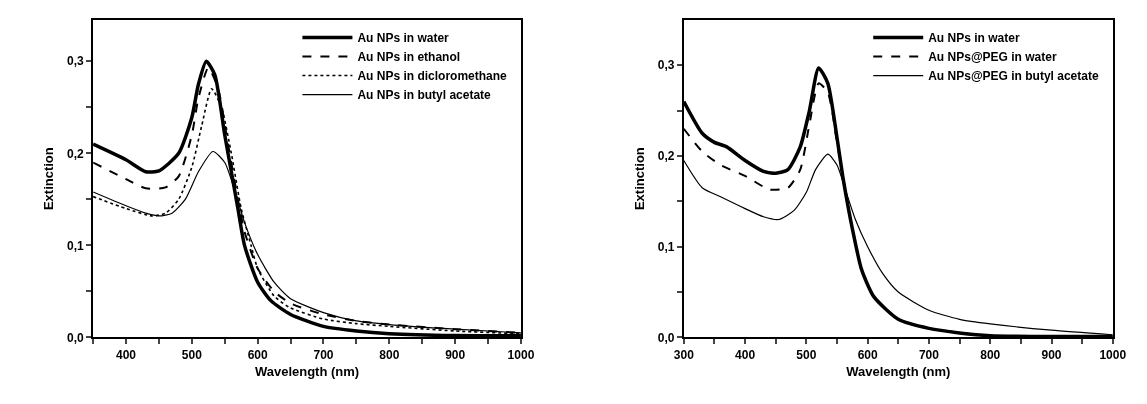 The height and width of the screenshot is (404, 1147). I want to click on legend-label: Au NPs@PEG in water, so click(992, 57).